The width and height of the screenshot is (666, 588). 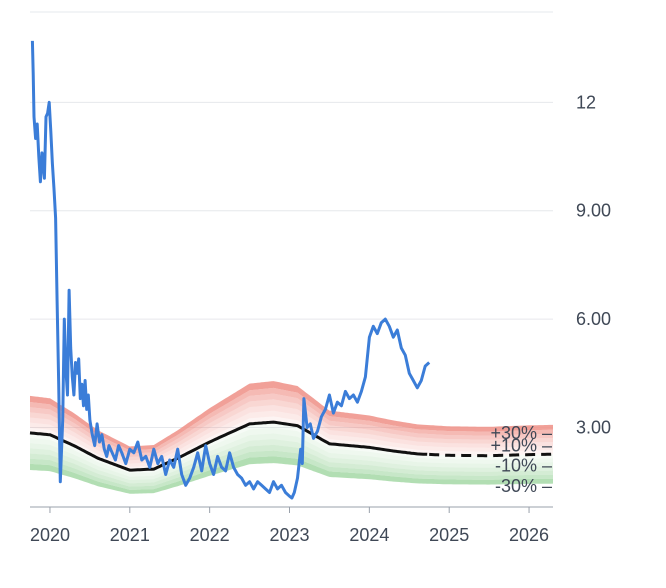 What do you see at coordinates (449, 535) in the screenshot?
I see `x-tick-label: 2025` at bounding box center [449, 535].